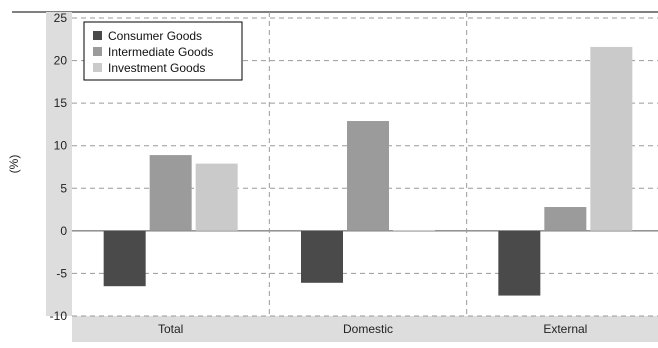 The height and width of the screenshot is (348, 658). Describe the element at coordinates (160, 52) in the screenshot. I see `legend-label-intermediate: Intermediate Goods` at that location.